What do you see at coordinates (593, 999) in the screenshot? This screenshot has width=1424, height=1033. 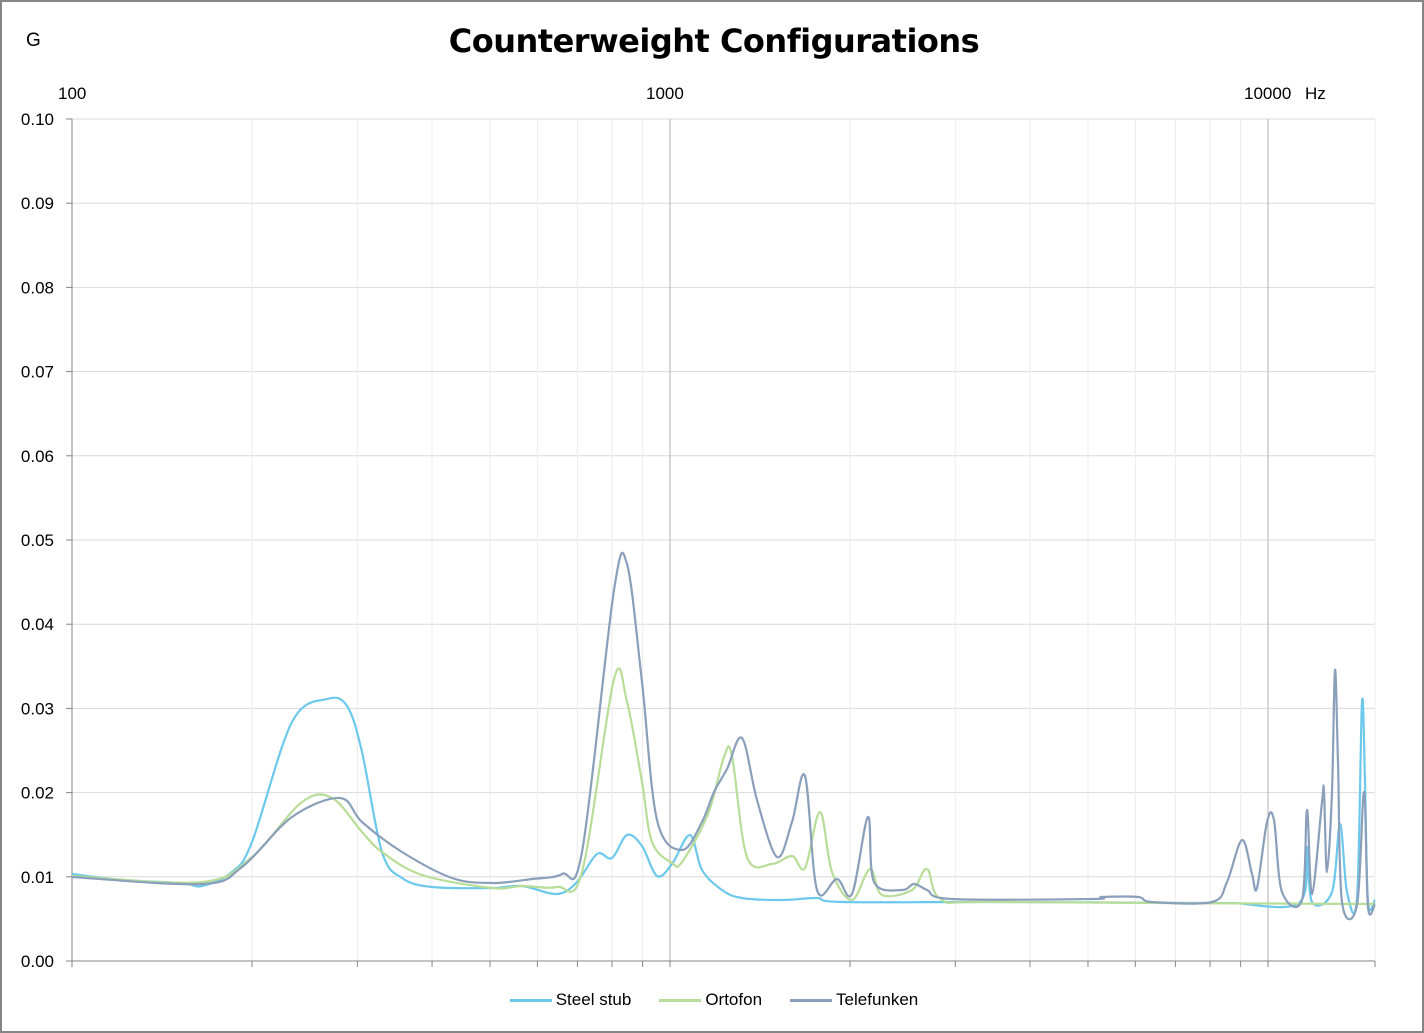 I see `legend-label: Steel stub` at bounding box center [593, 999].